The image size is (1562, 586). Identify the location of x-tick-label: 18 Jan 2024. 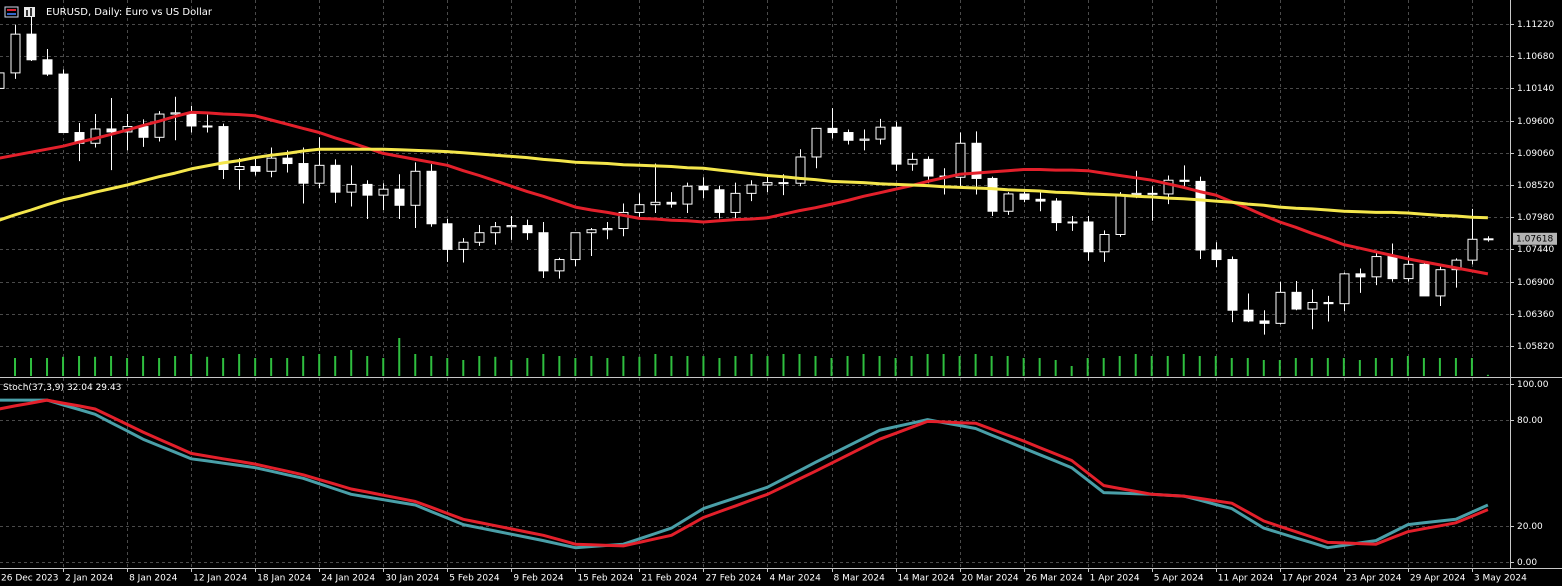
(284, 579).